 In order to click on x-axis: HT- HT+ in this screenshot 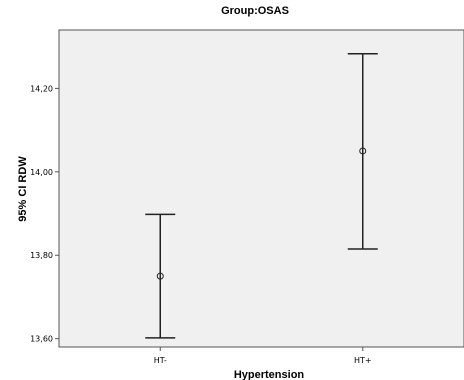, I will do `click(263, 356)`.